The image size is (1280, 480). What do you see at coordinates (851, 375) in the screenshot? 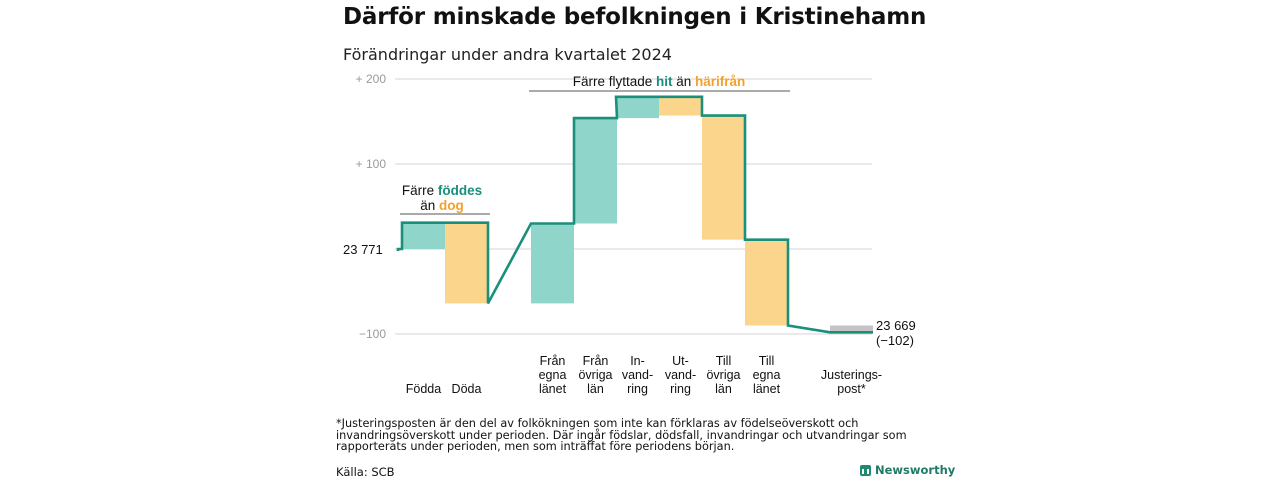
I see `x-category-label: Justerings-` at bounding box center [851, 375].